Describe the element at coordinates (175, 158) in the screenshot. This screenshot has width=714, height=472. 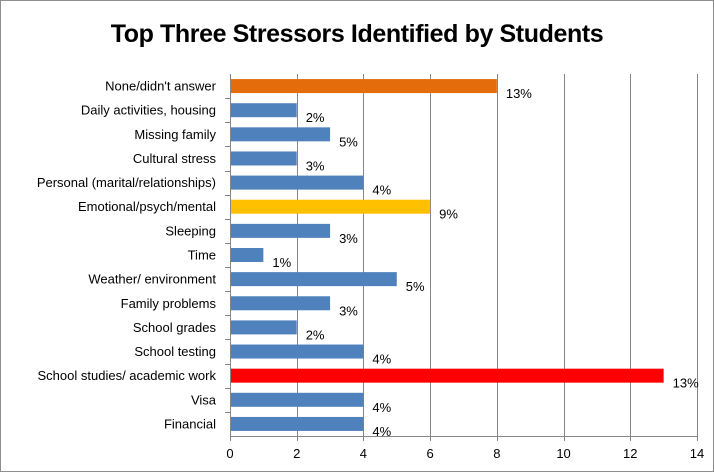
I see `category-label: Cultural stress` at that location.